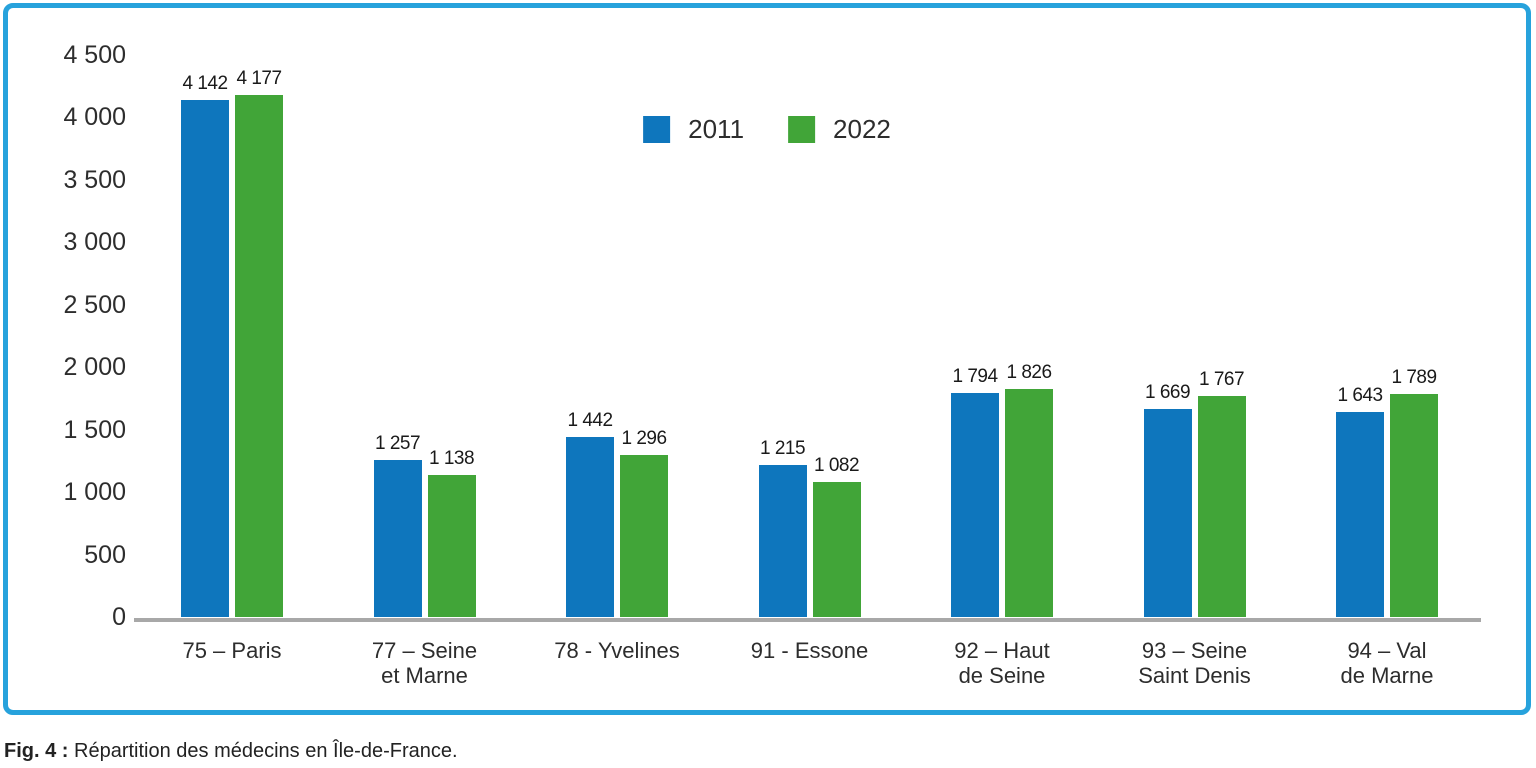  I want to click on legend-item-2011: 2011, so click(693, 129).